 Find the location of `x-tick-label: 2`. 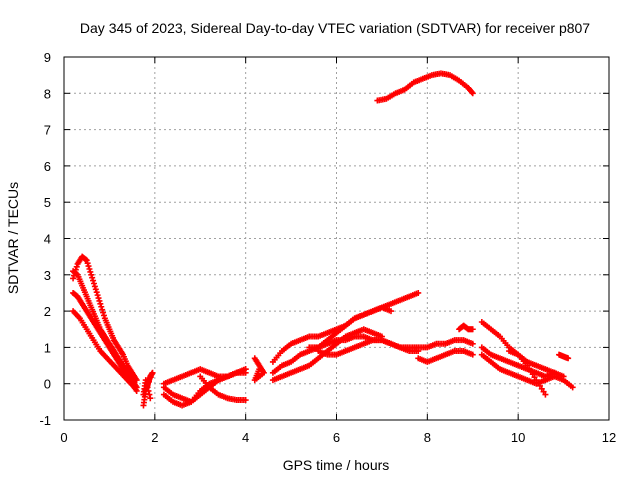

x-tick-label: 2 is located at coordinates (154, 437).